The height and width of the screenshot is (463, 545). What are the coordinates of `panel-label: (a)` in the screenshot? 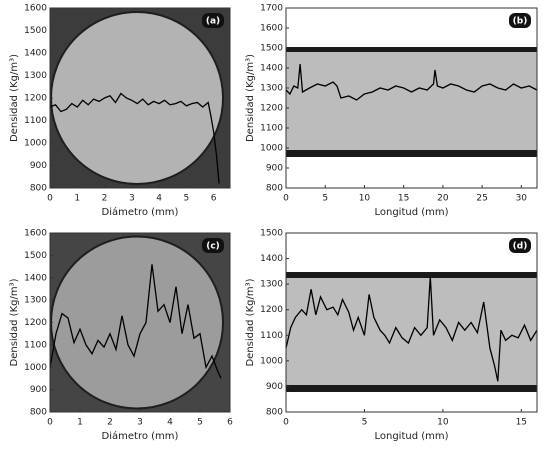 It's located at (213, 22).